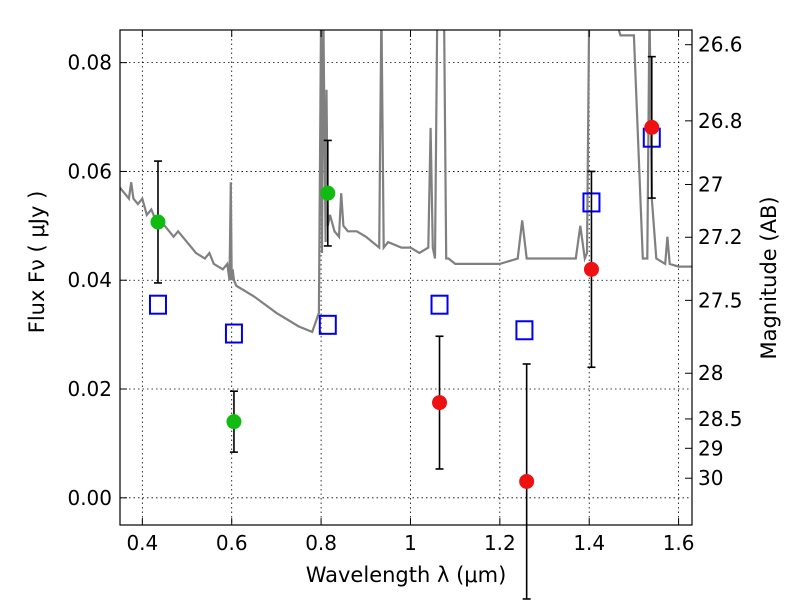 This screenshot has width=800, height=600. What do you see at coordinates (89, 389) in the screenshot?
I see `y-tick-label: 0.02` at bounding box center [89, 389].